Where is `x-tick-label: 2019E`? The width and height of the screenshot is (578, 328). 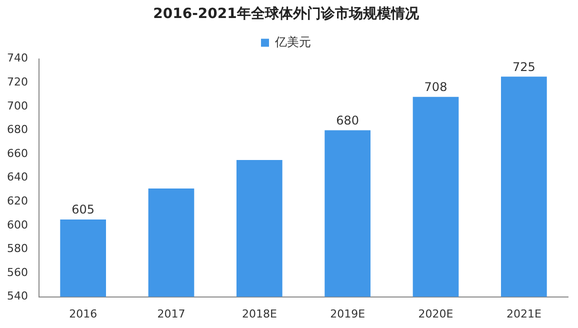
x-tick-label: 2019E is located at coordinates (348, 313).